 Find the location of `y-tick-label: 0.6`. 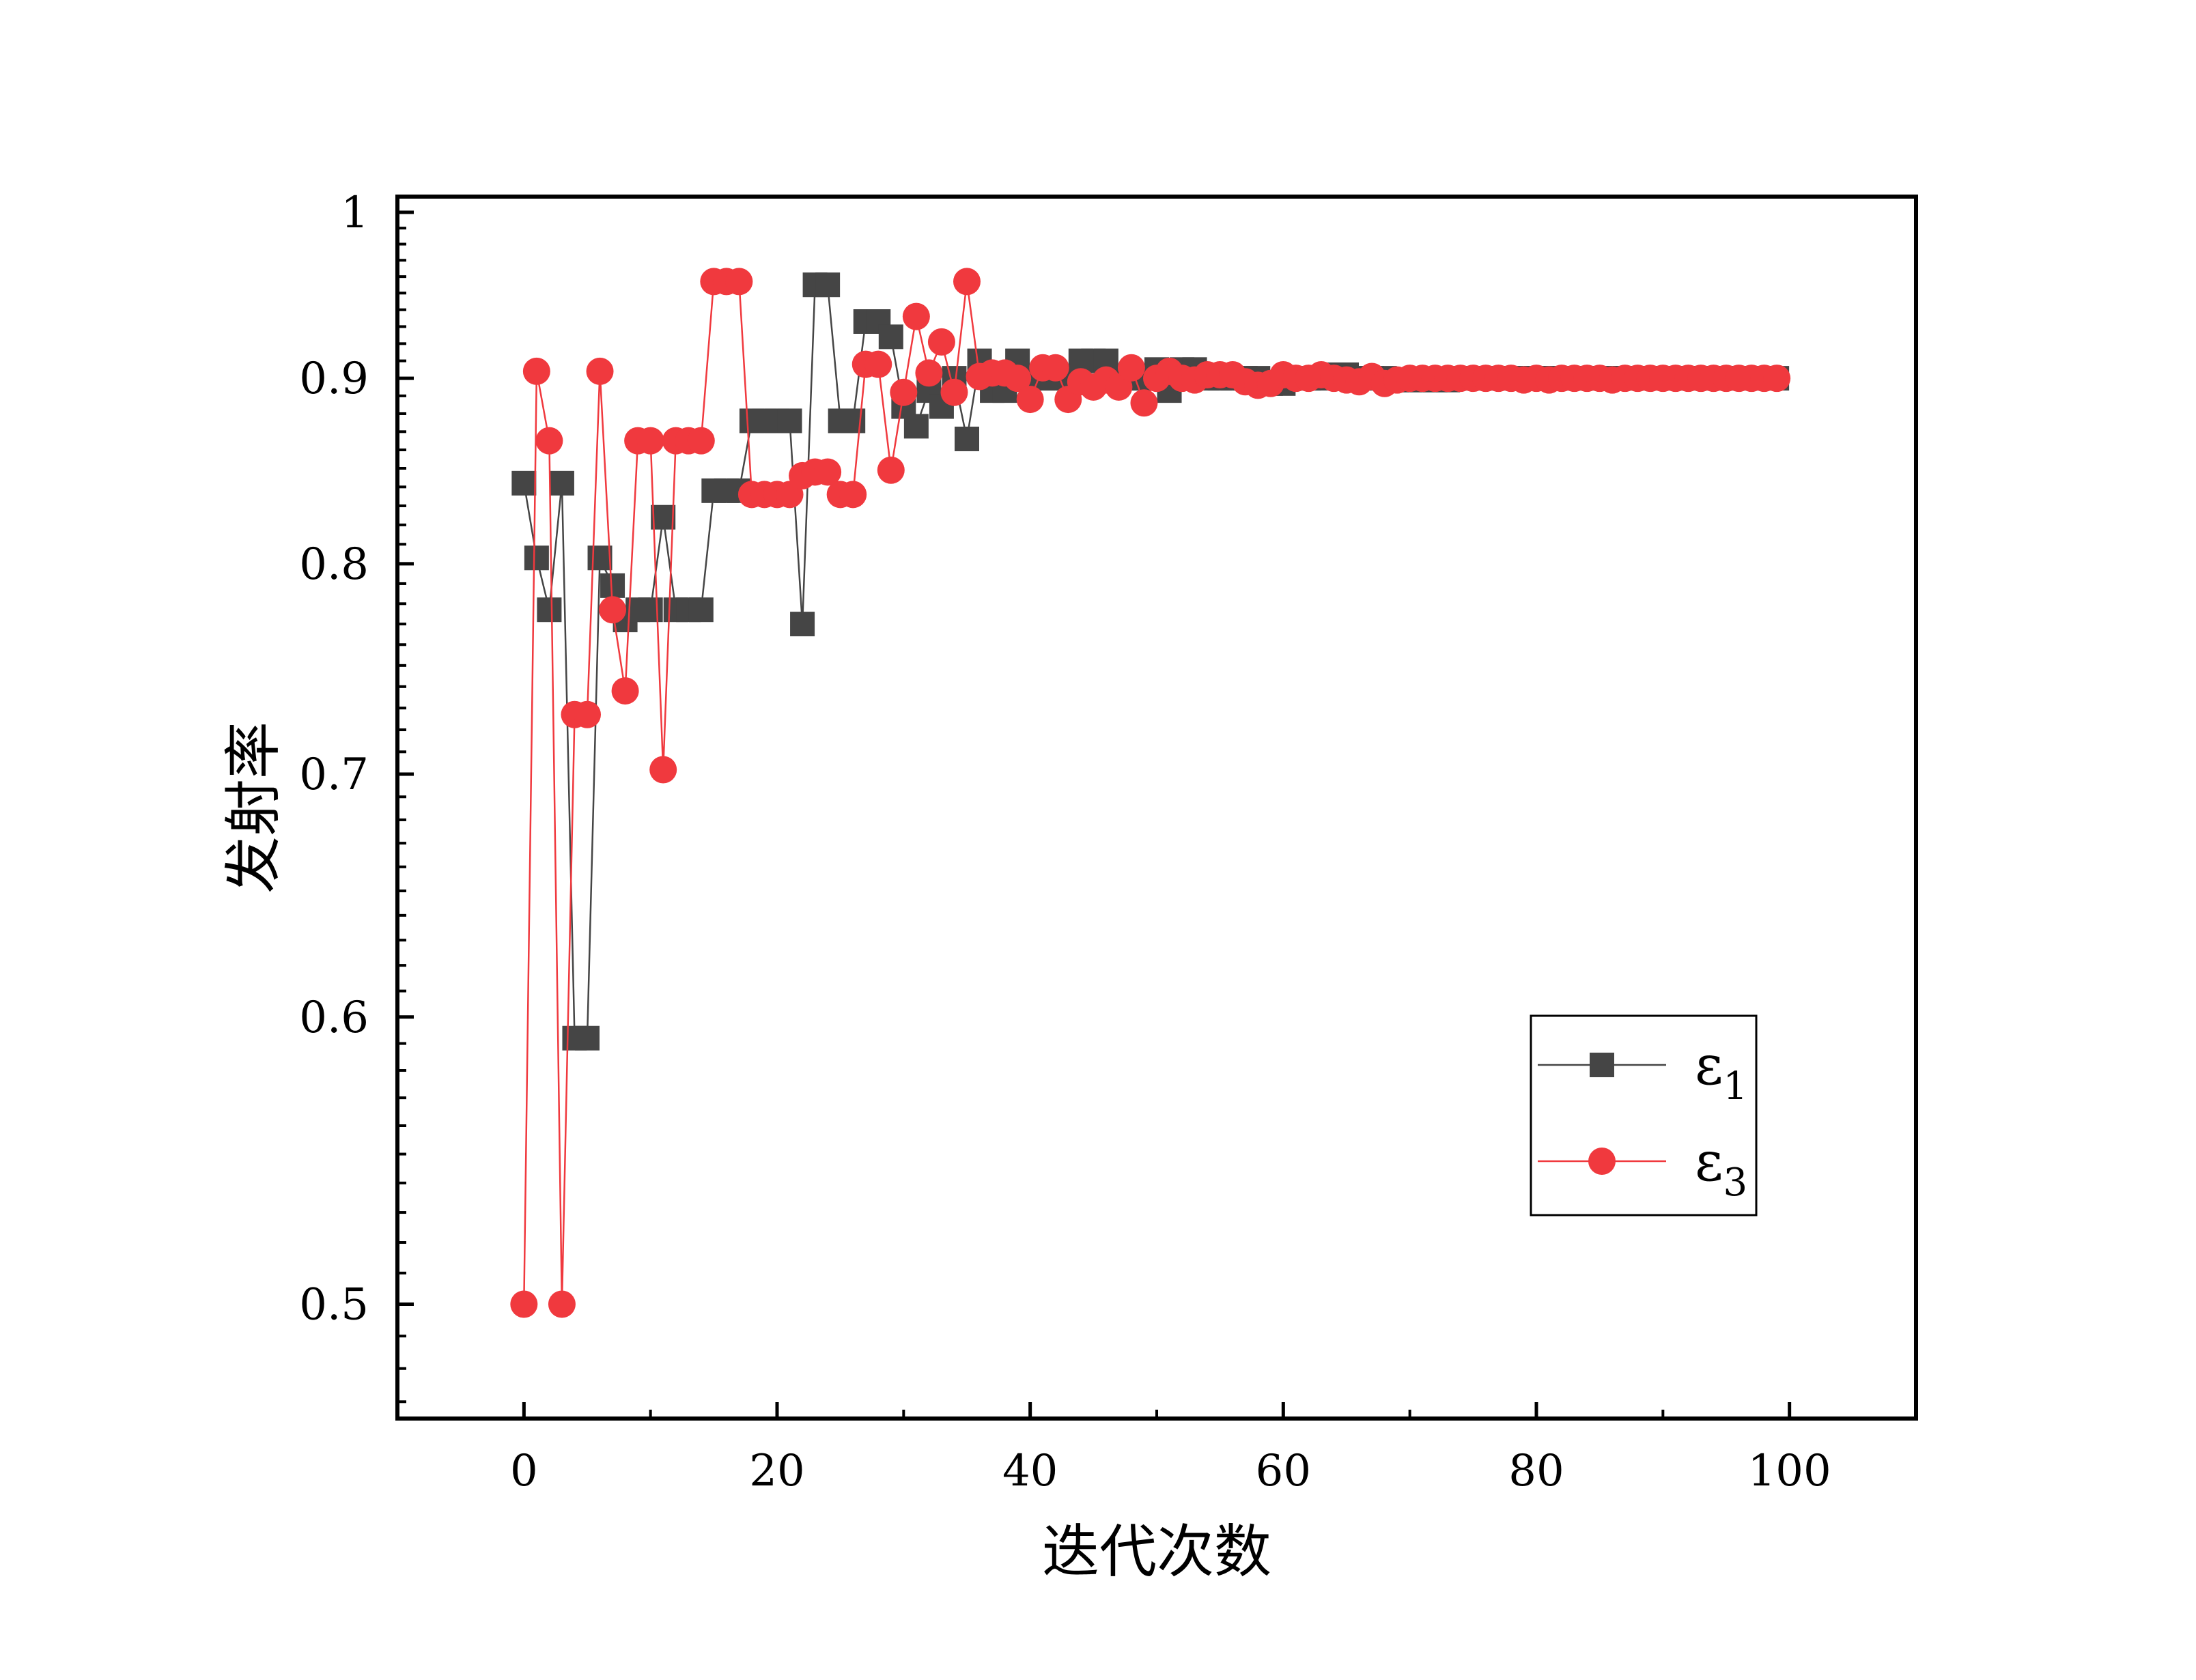

y-tick-label: 0.6 is located at coordinates (334, 1018).